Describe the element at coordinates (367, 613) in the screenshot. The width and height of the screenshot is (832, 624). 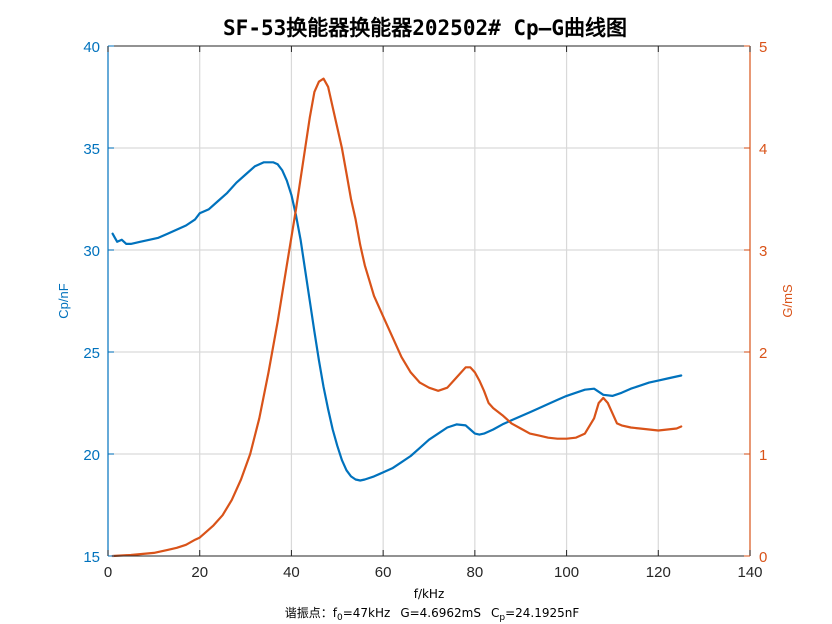
I see `f0-value: =47kHz` at that location.